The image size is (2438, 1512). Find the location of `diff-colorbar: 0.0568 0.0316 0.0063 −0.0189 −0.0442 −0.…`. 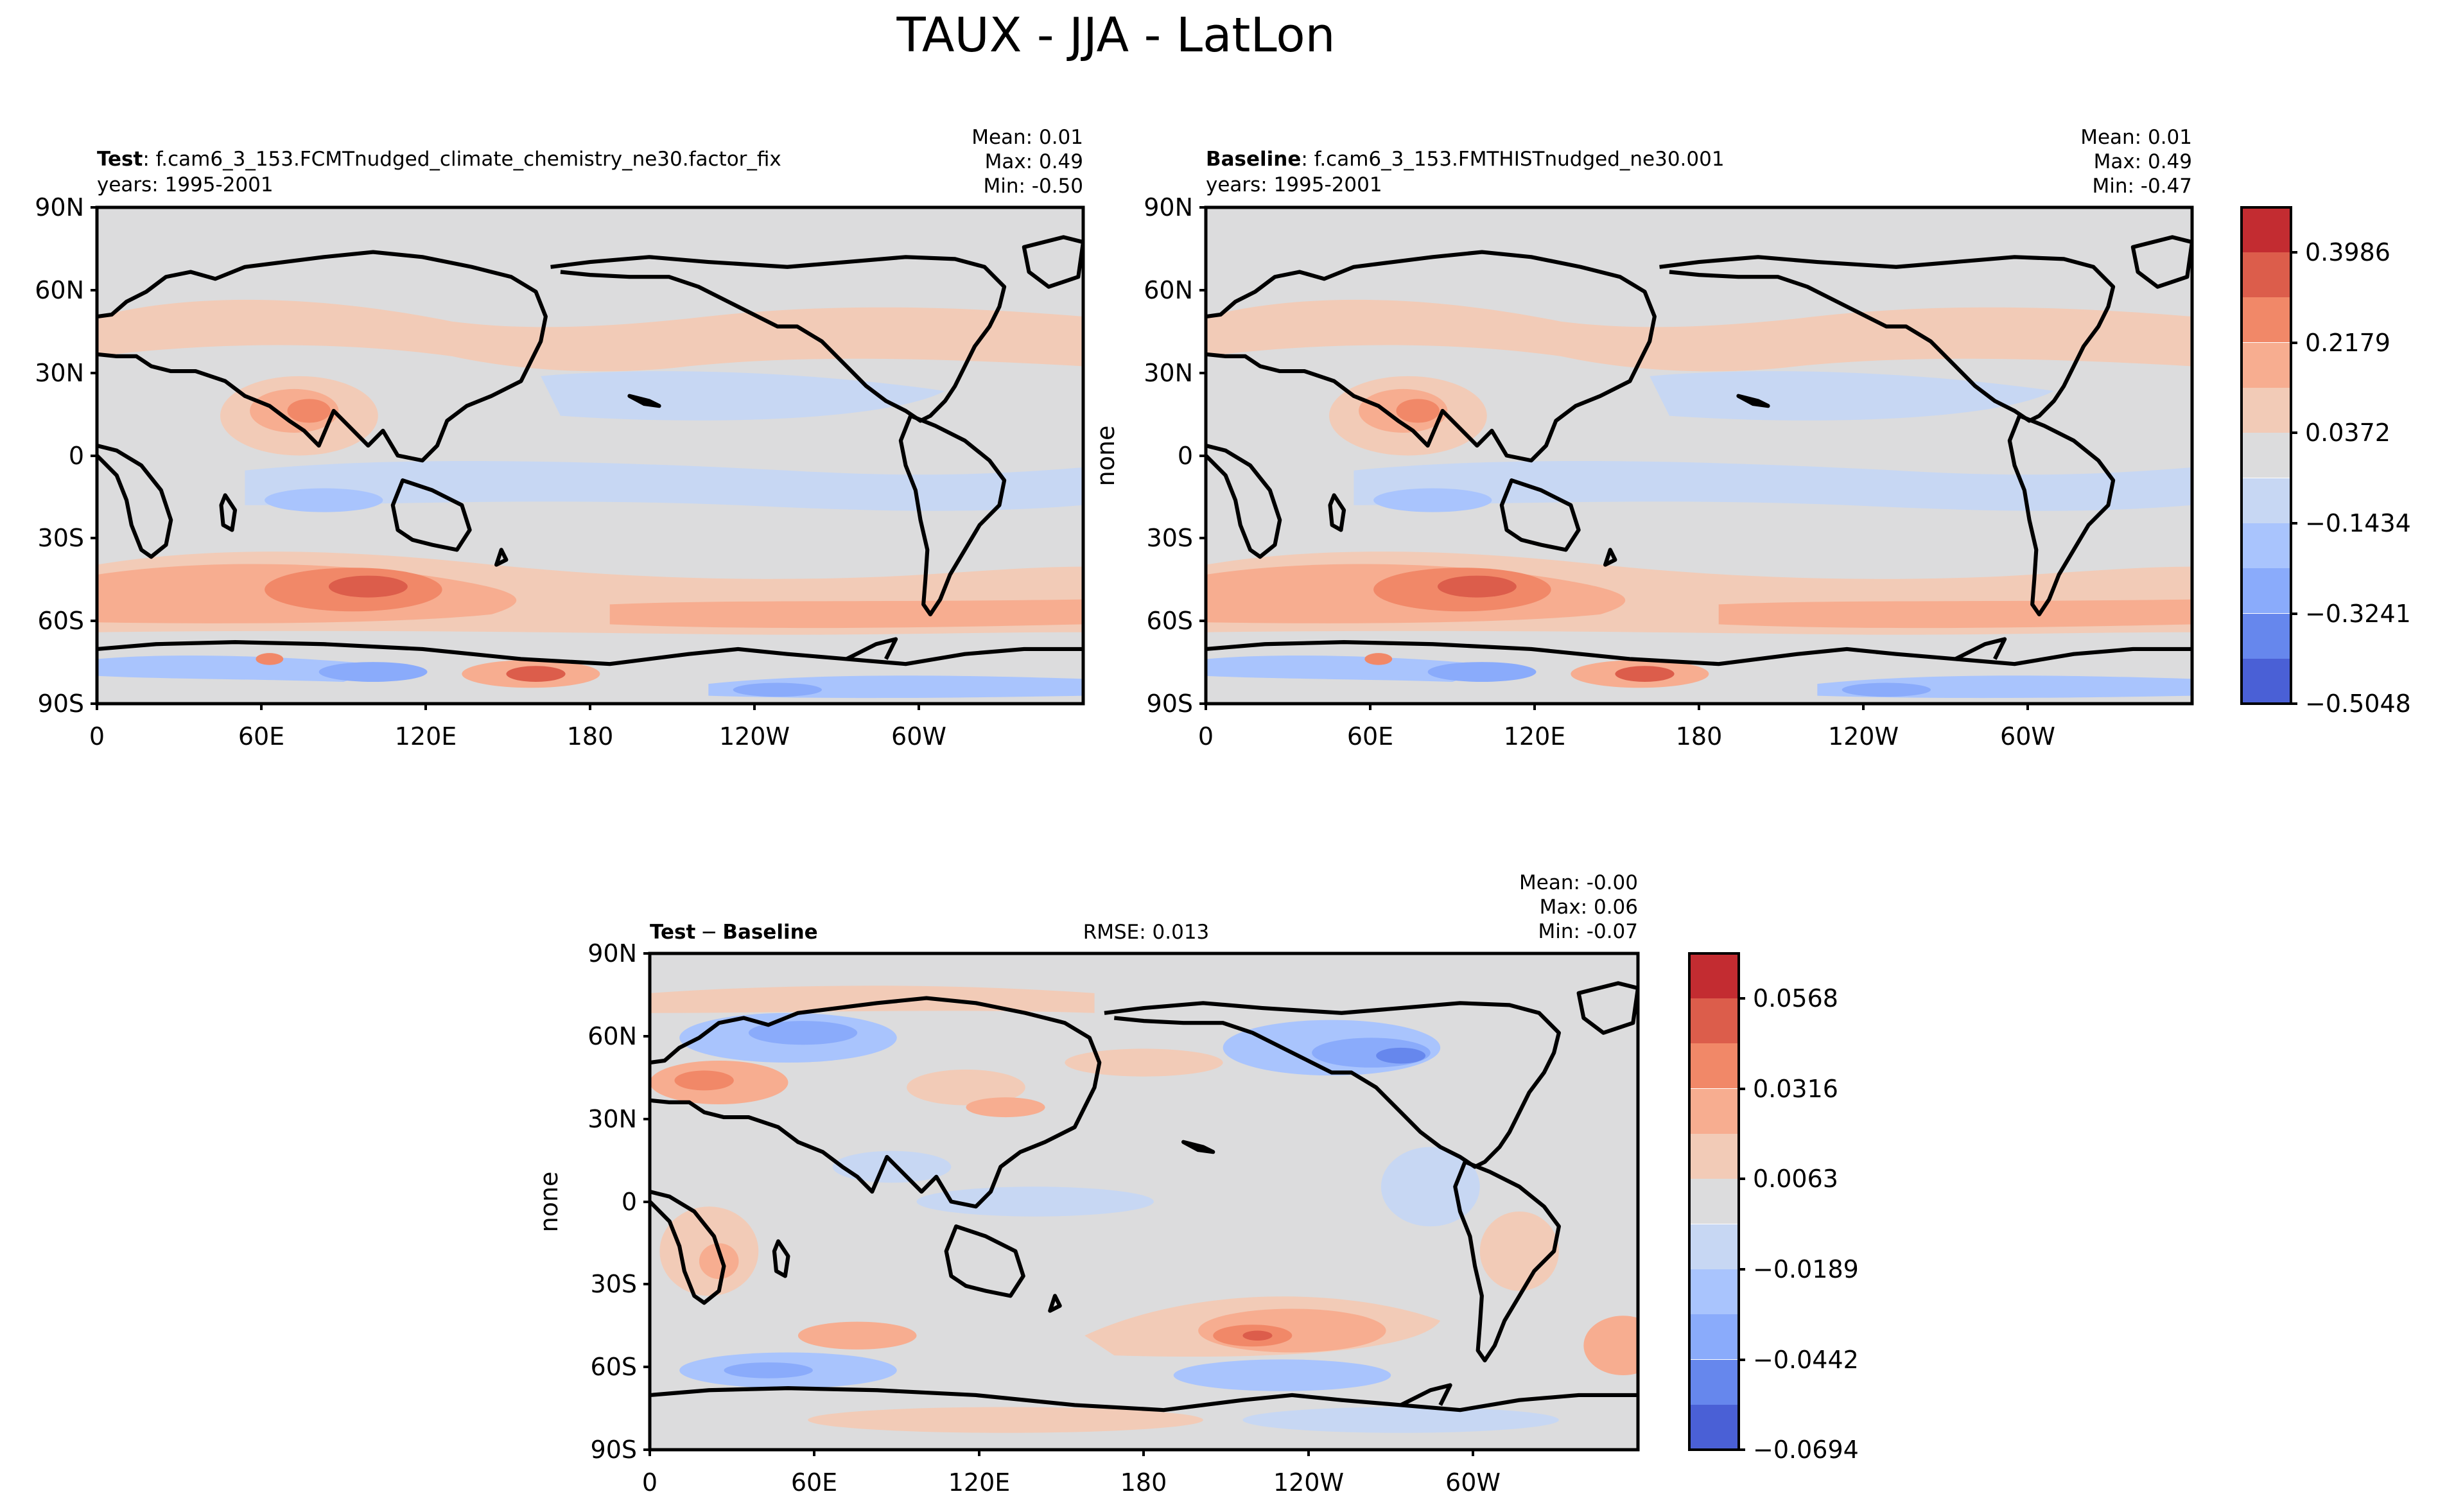

diff-colorbar: 0.0568 0.0316 0.0063 −0.0189 −0.0442 −0.… is located at coordinates (1773, 1208).